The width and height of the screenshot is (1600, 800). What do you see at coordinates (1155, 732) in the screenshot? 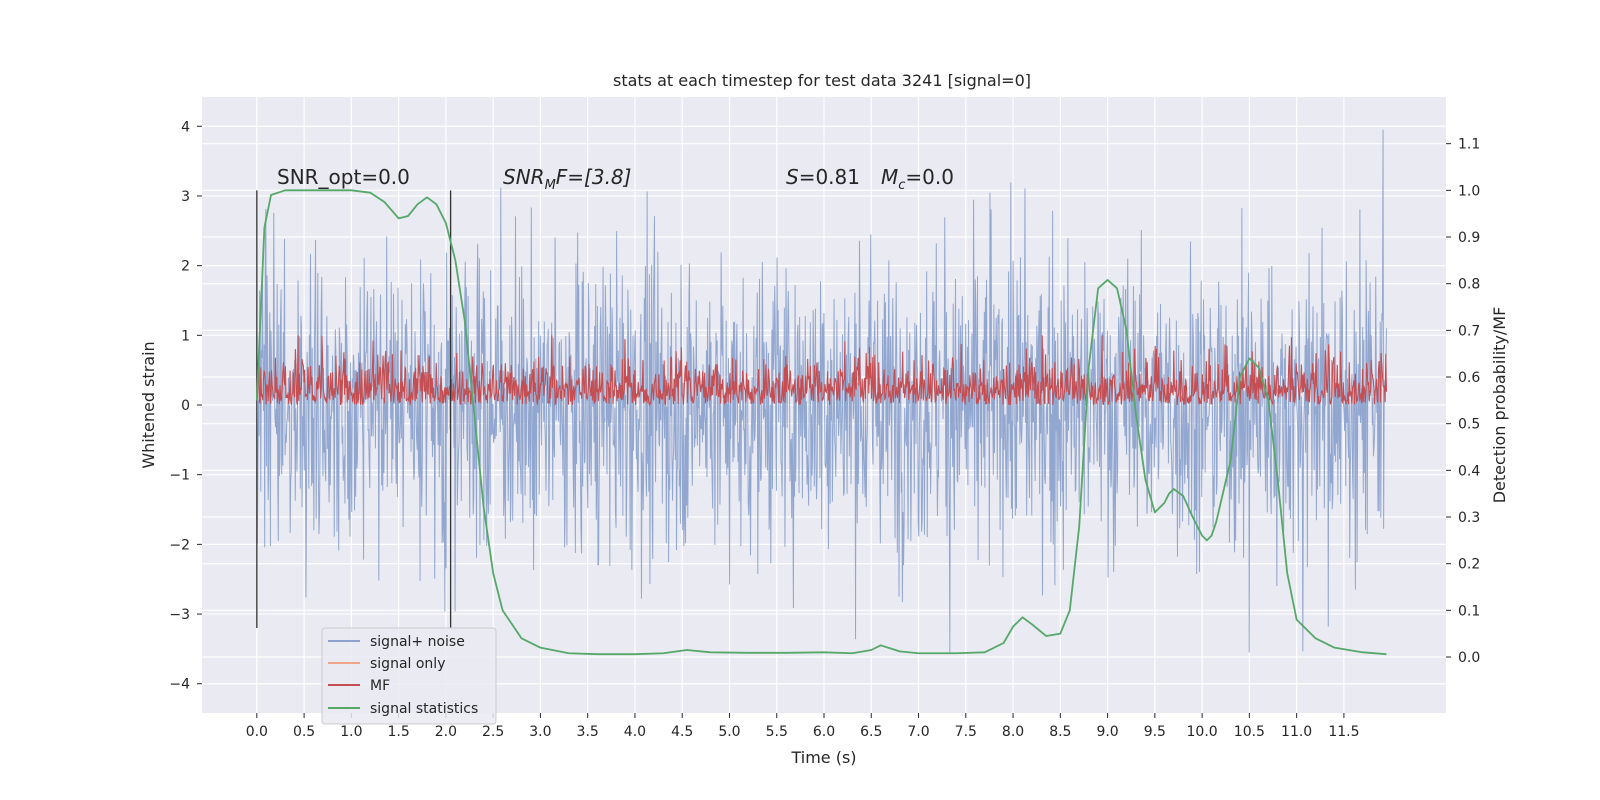
I see `x-tick-label: 9.5` at bounding box center [1155, 732].